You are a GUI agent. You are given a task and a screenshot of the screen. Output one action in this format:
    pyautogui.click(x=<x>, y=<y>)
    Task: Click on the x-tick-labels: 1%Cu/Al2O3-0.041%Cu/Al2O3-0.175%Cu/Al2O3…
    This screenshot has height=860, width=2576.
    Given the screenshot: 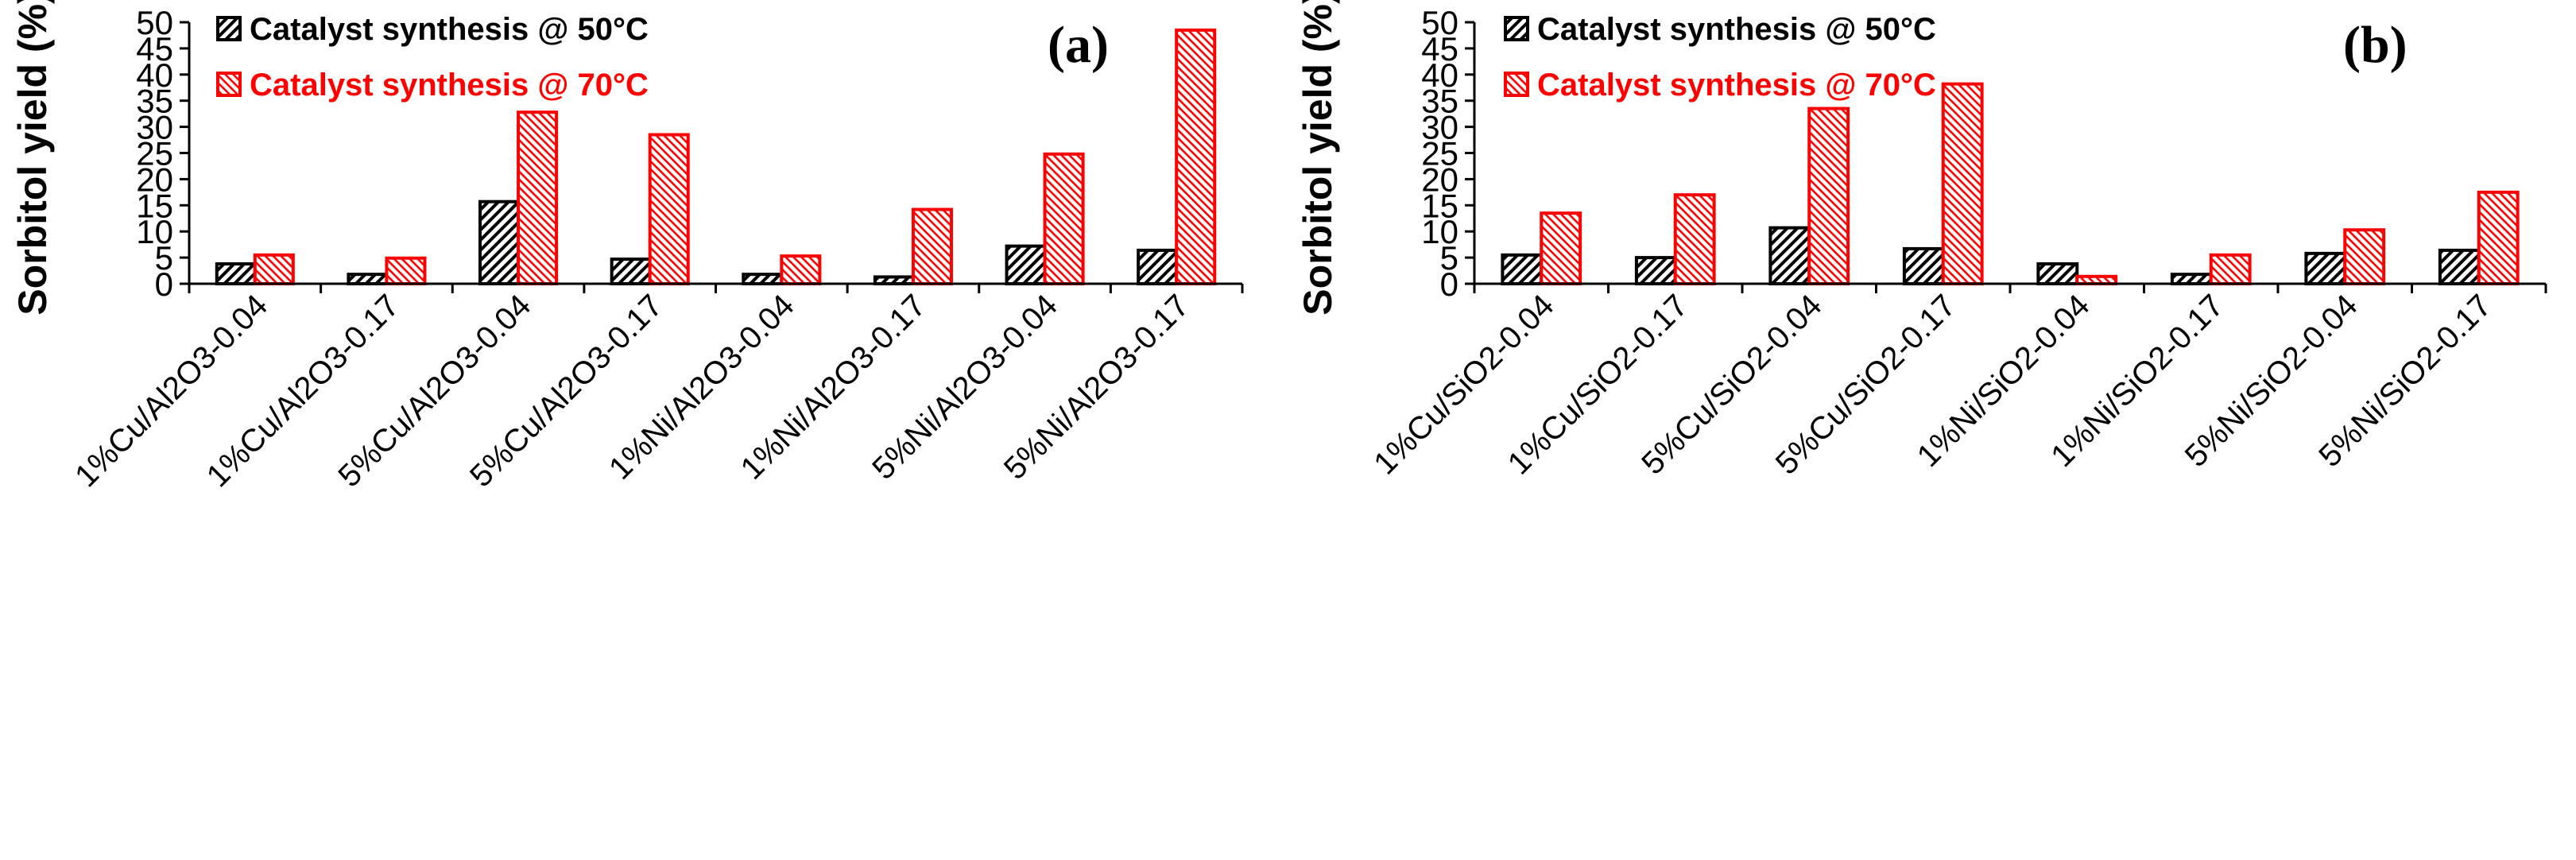 What is the action you would take?
    pyautogui.click(x=631, y=391)
    